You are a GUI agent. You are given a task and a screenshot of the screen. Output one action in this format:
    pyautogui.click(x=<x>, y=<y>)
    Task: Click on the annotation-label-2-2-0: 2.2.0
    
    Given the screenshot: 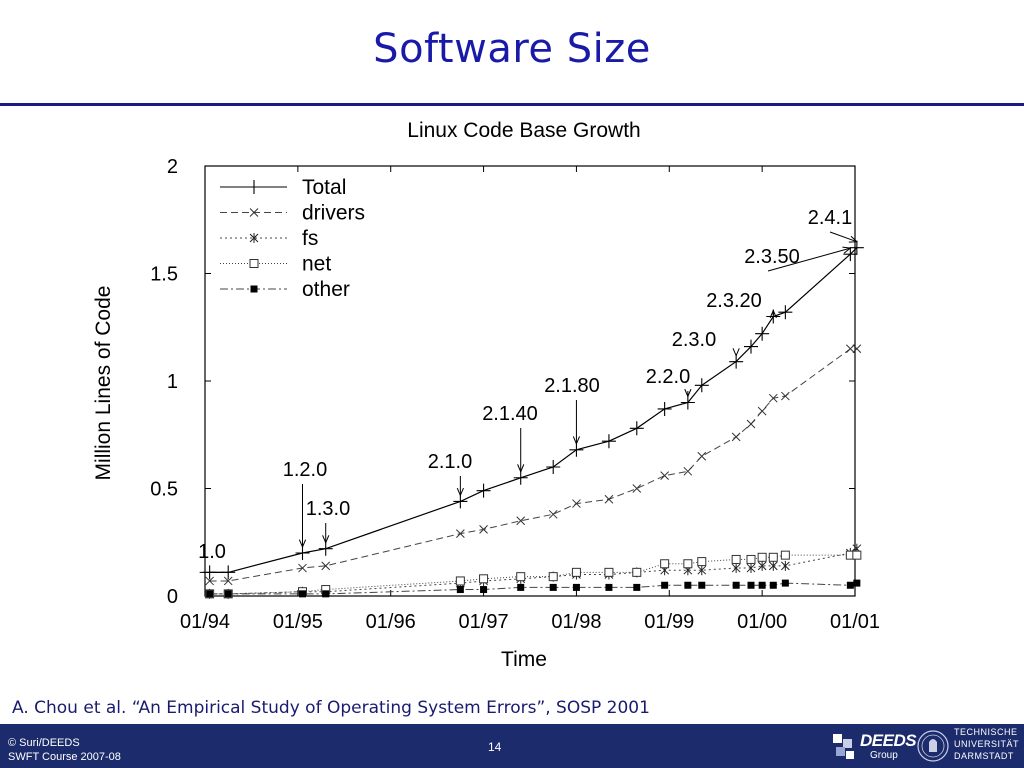 What is the action you would take?
    pyautogui.click(x=668, y=377)
    